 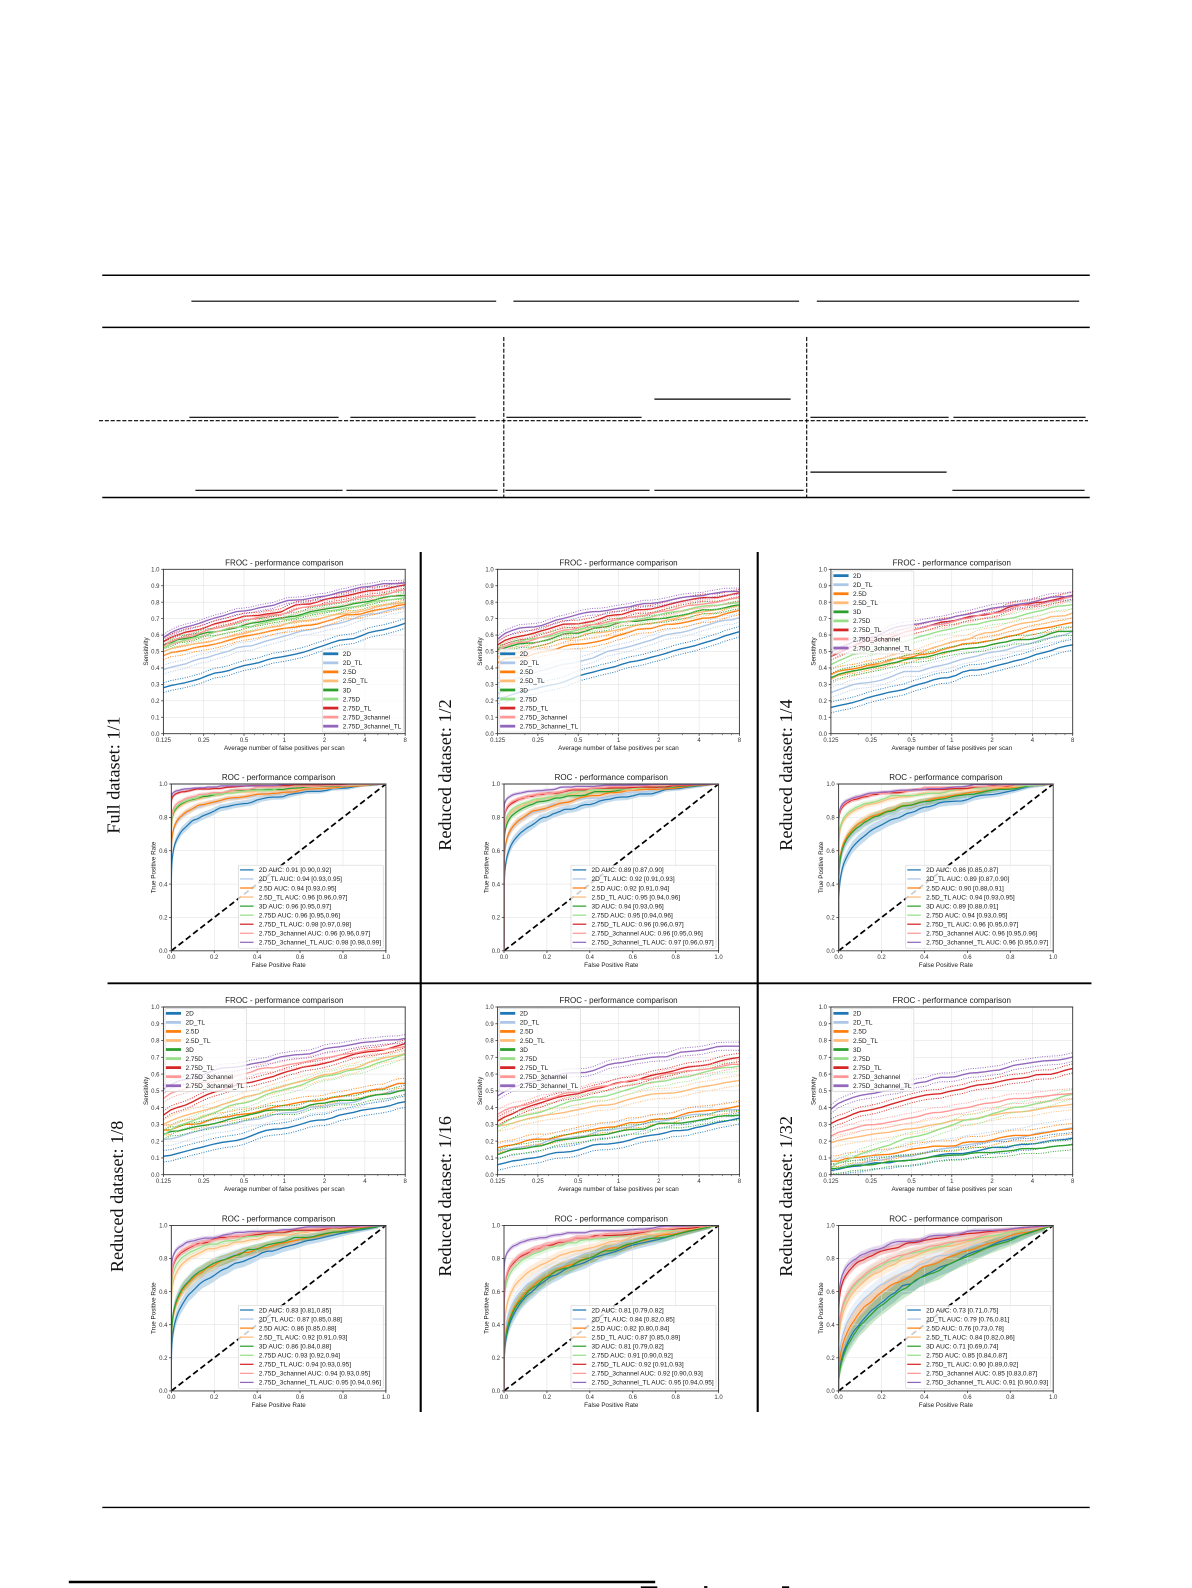 What do you see at coordinates (786, 1196) in the screenshot?
I see `svg-text: Reduced dataset: 1/32` at bounding box center [786, 1196].